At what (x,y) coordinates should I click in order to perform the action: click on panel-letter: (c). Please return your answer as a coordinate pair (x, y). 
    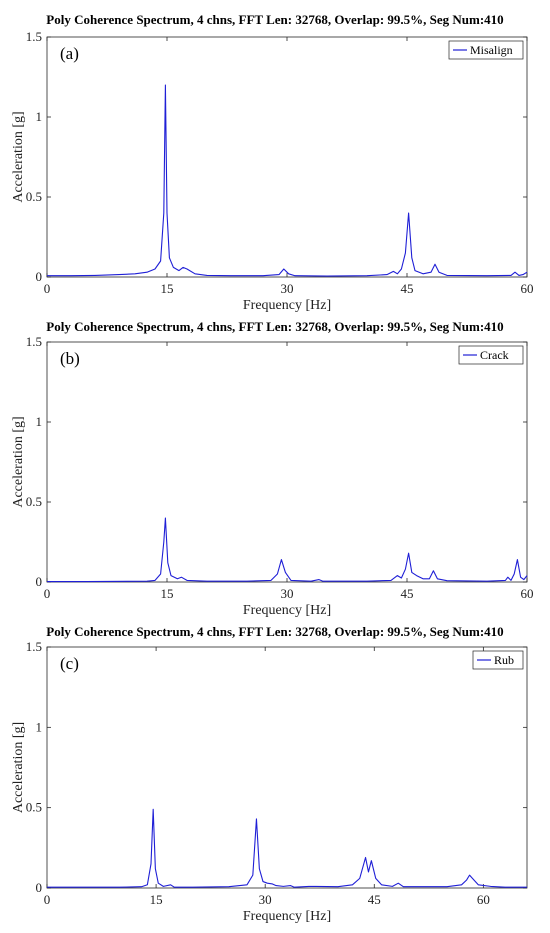
    Looking at the image, I should click on (69, 663).